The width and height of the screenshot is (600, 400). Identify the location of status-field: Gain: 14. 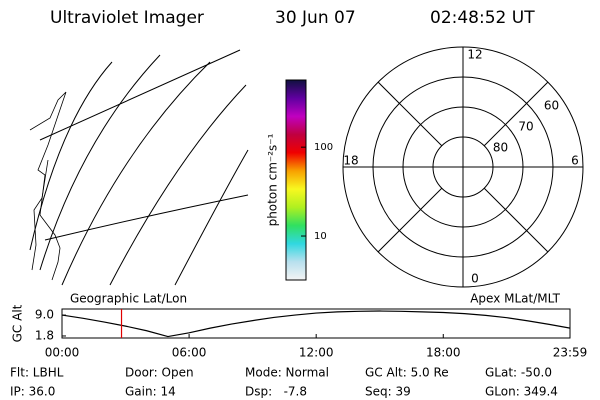
(150, 392).